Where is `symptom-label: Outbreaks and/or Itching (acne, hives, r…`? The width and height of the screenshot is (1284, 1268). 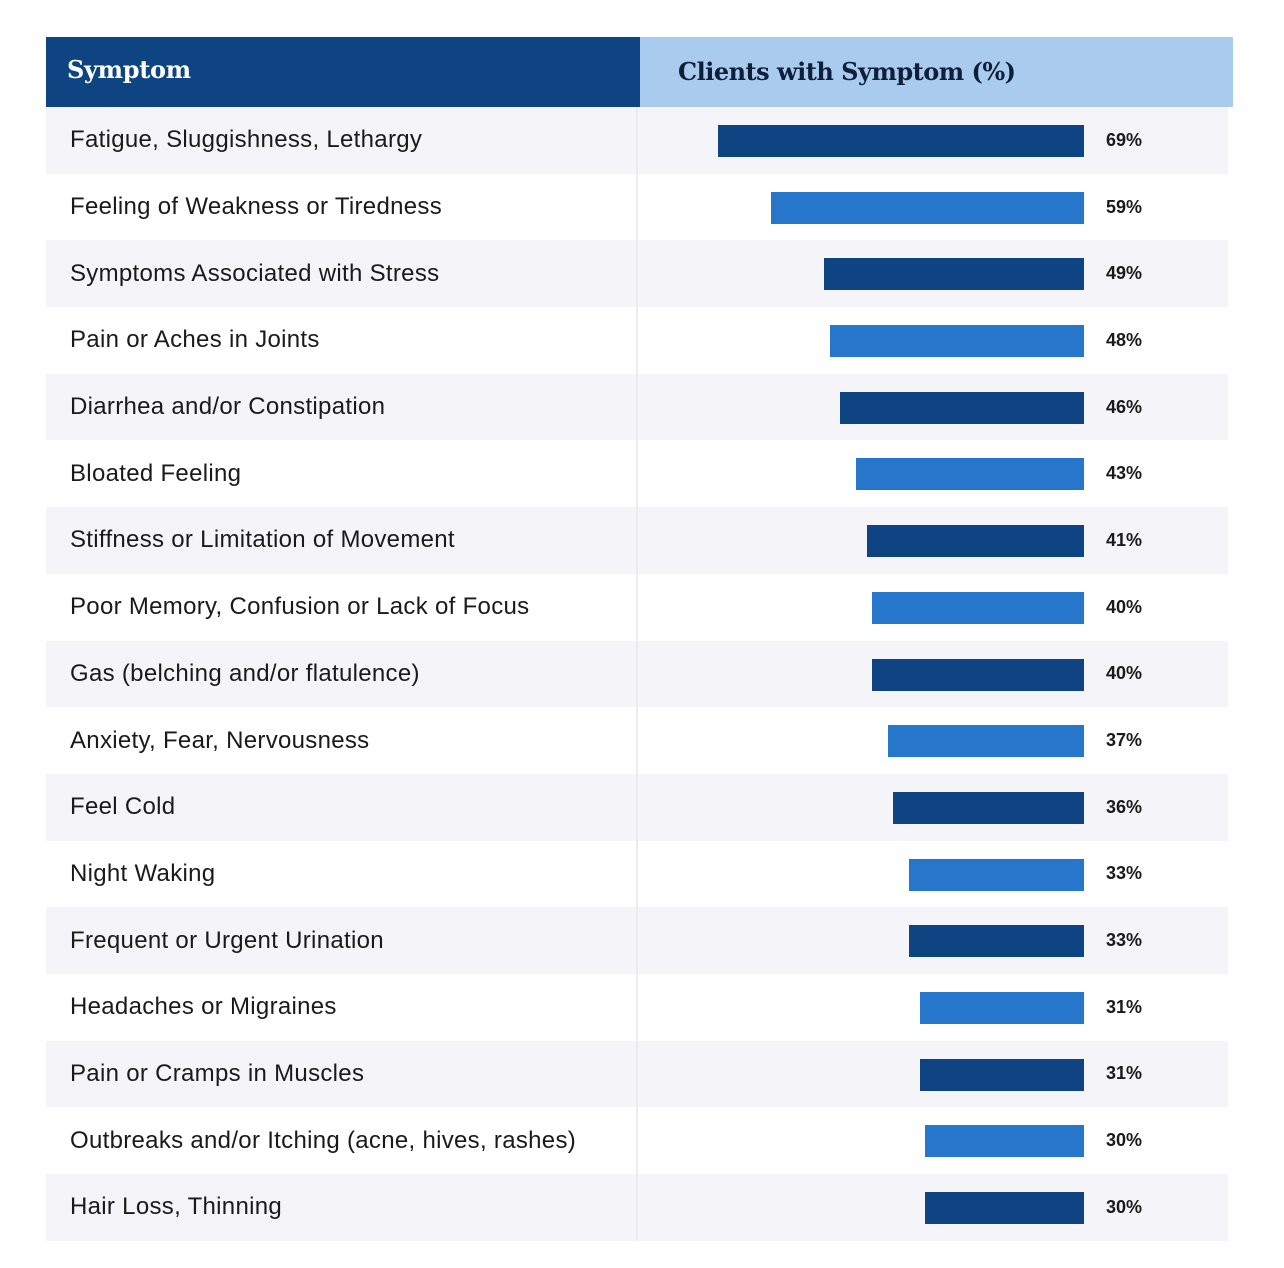 symptom-label: Outbreaks and/or Itching (acne, hives, r… is located at coordinates (342, 1140).